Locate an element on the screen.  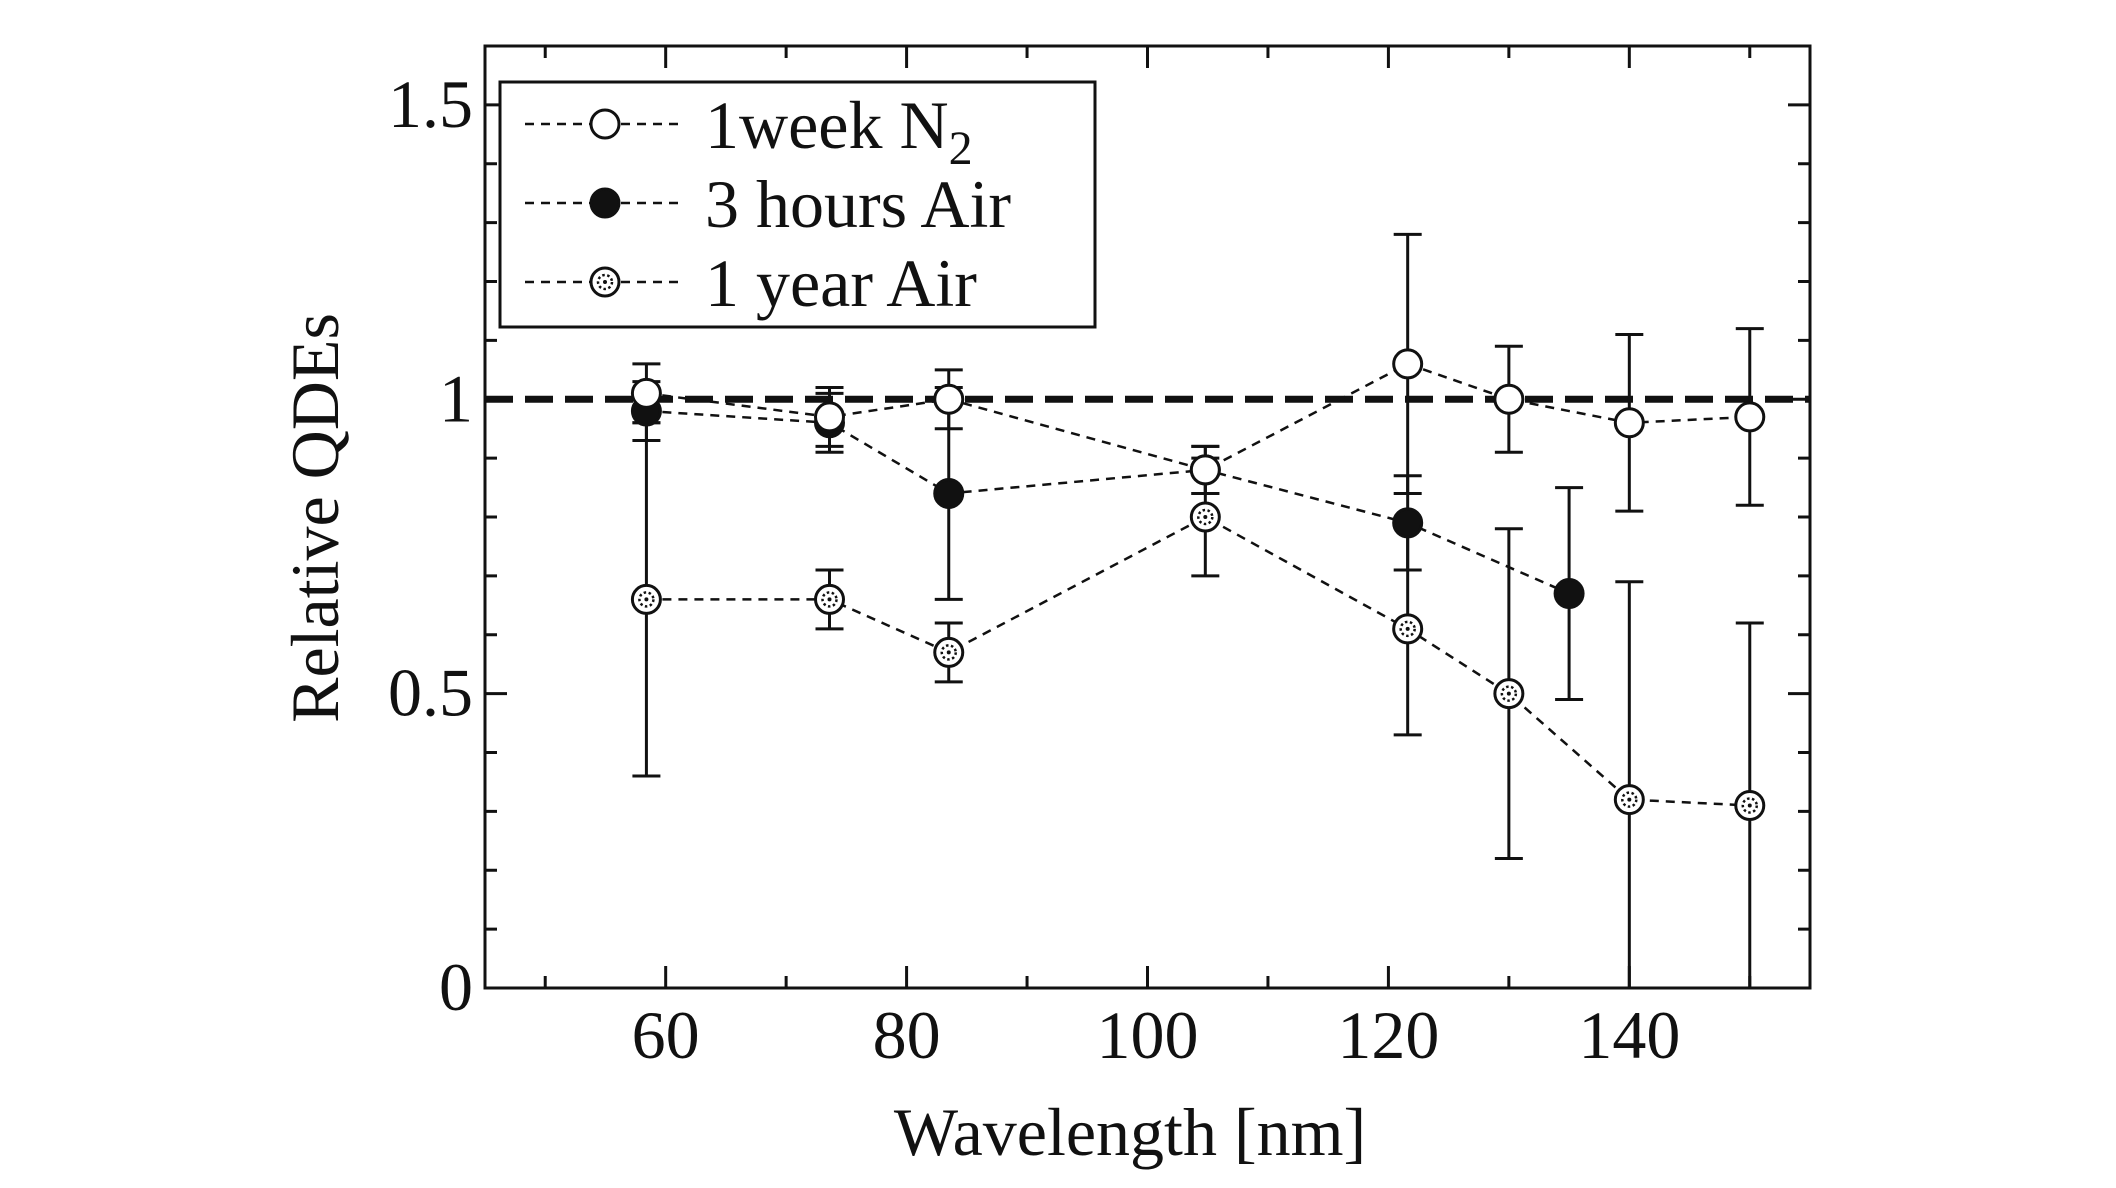
x-tick-label: 60 is located at coordinates (666, 1035).